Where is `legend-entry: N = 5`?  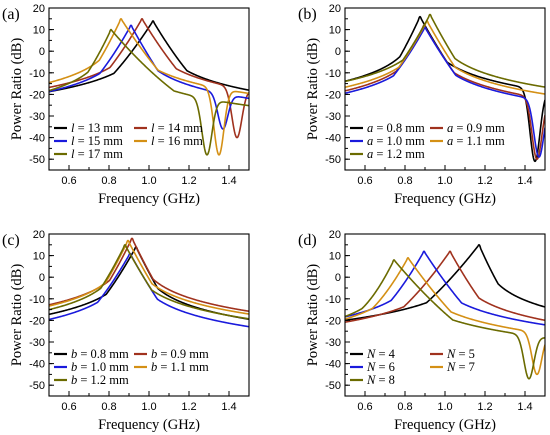
legend-entry: N = 5 is located at coordinates (460, 354).